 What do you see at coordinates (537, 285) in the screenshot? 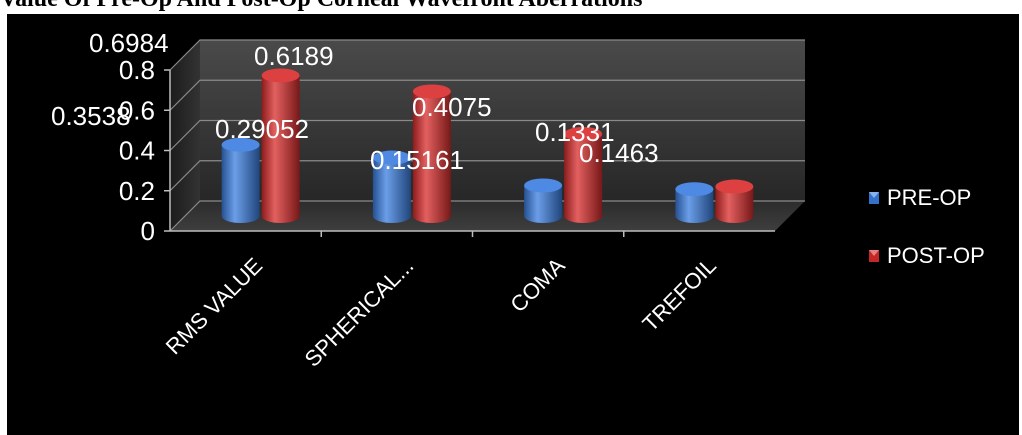
I see `x-tick-label: COMA` at bounding box center [537, 285].